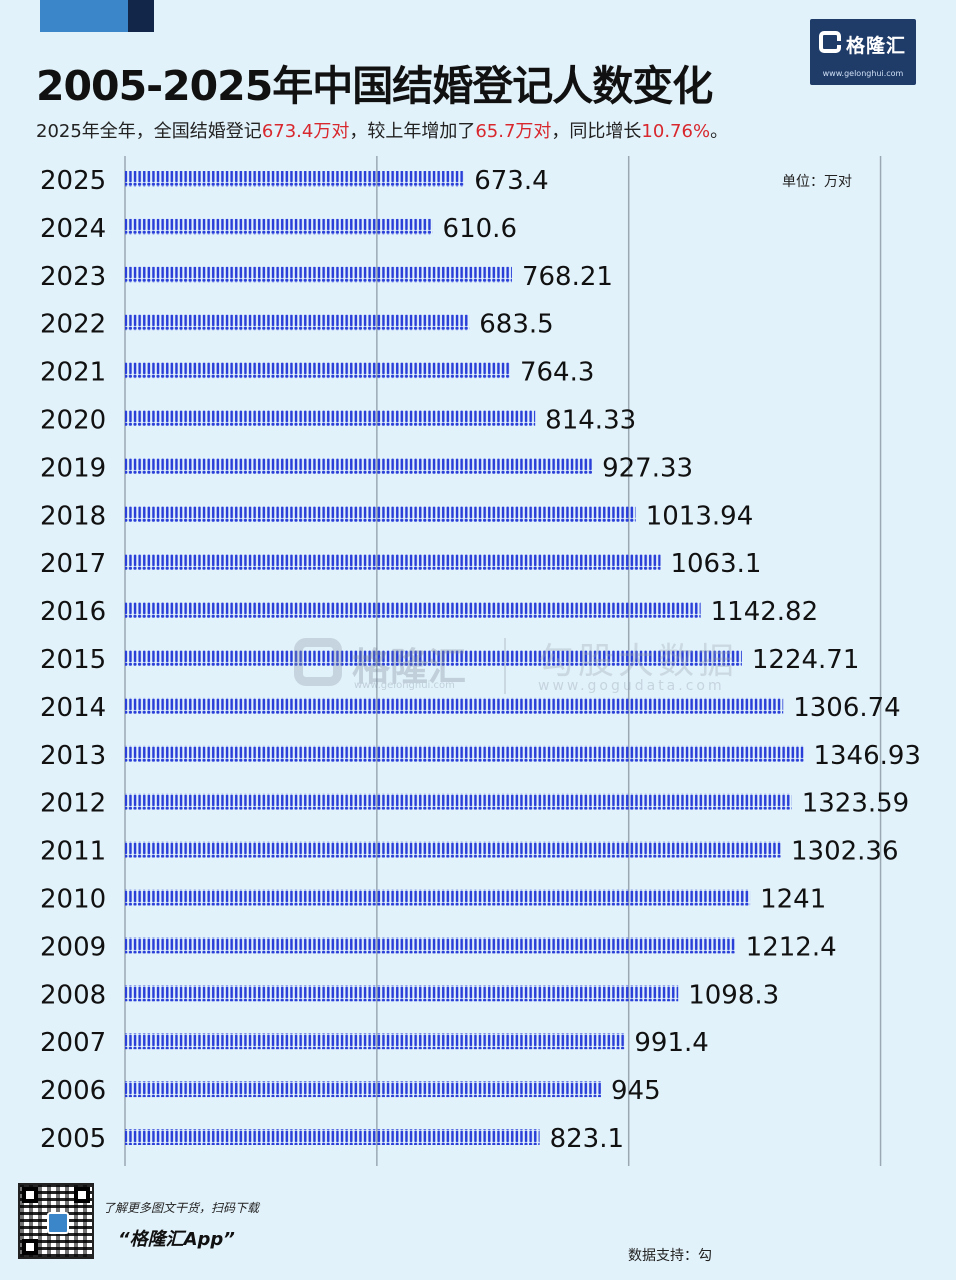 This screenshot has height=1280, width=956. What do you see at coordinates (430, 945) in the screenshot?
I see `bar-2009` at bounding box center [430, 945].